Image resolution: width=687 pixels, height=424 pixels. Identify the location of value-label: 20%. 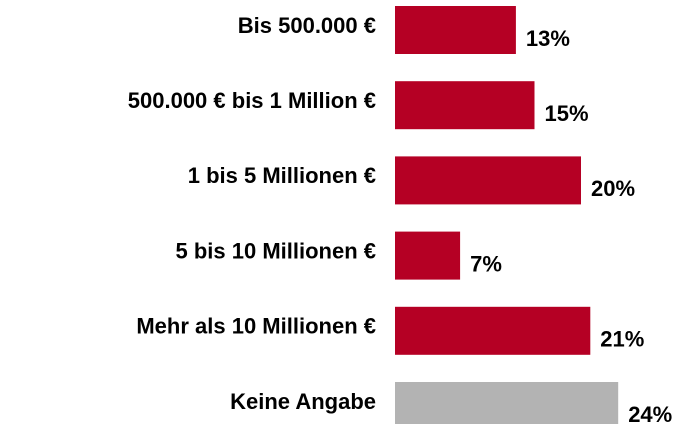
(613, 188).